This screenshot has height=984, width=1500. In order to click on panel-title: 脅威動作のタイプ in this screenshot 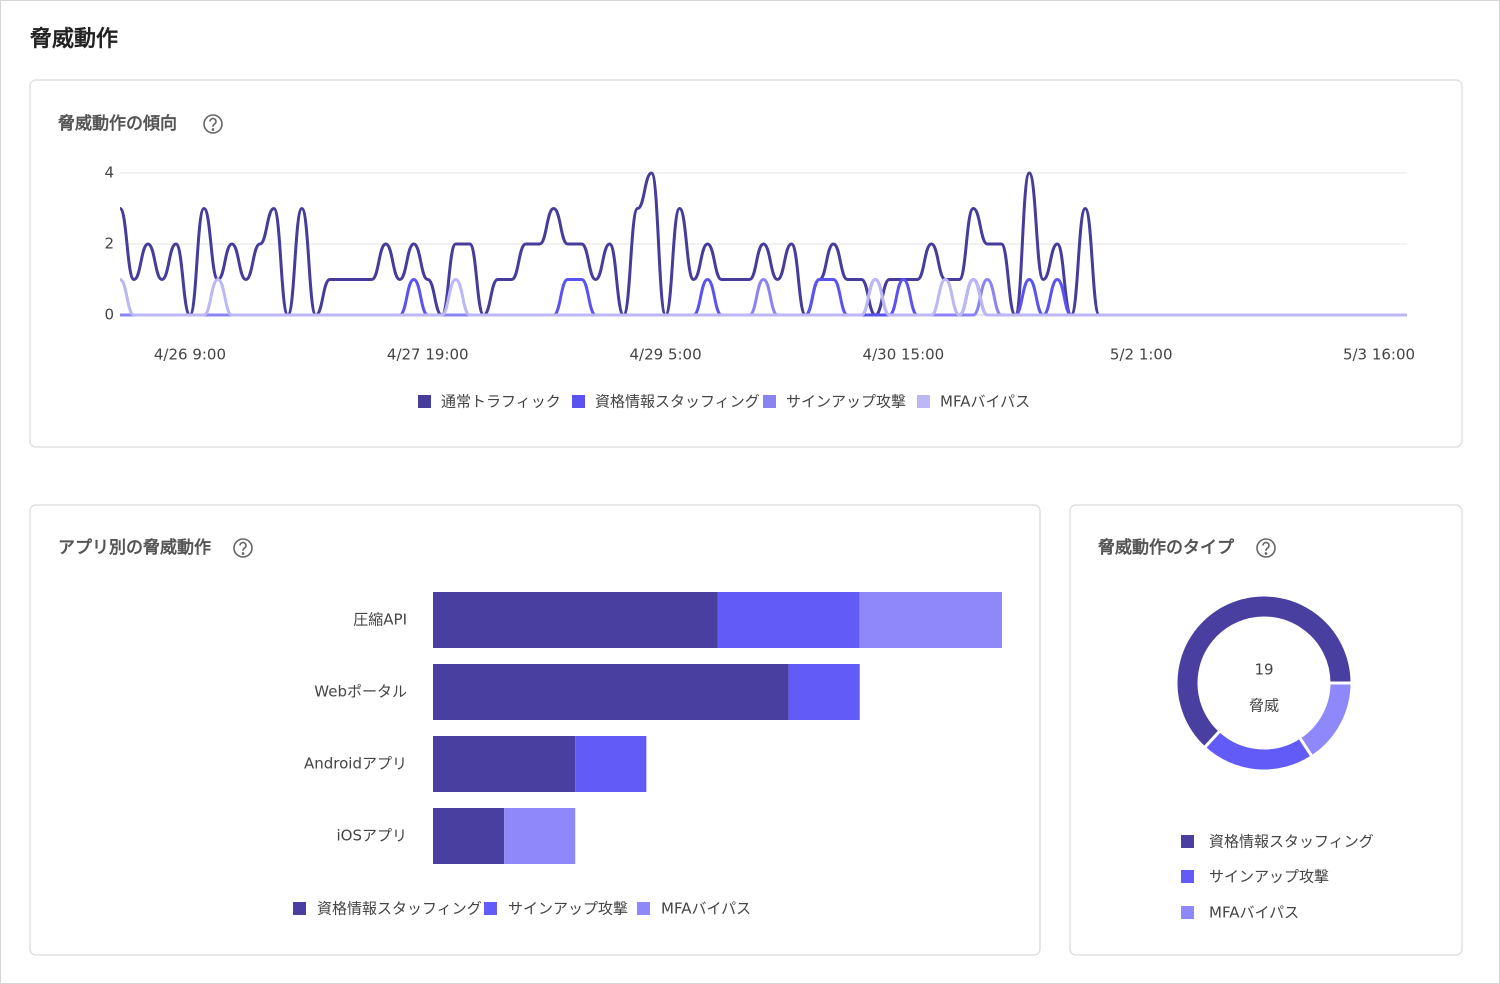, I will do `click(1166, 547)`.